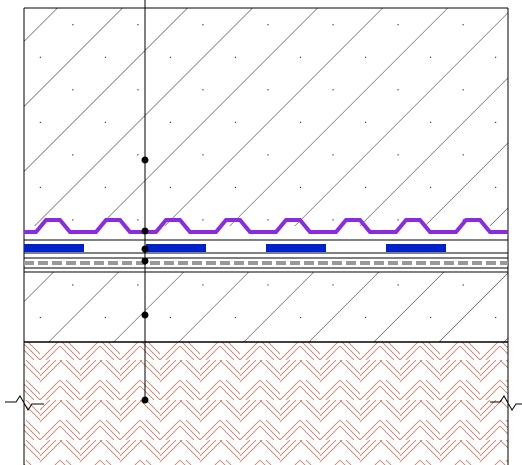  Describe the element at coordinates (266, 226) in the screenshot. I see `corrugated-sheet` at that location.